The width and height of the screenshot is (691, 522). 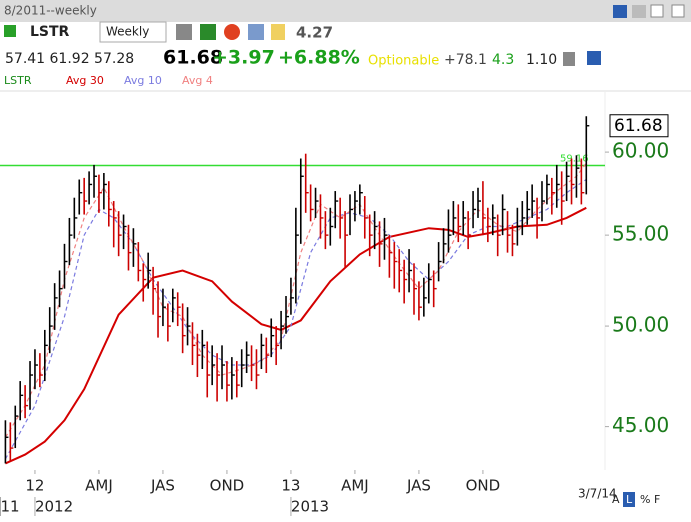 I want to click on close-button, so click(x=678, y=11).